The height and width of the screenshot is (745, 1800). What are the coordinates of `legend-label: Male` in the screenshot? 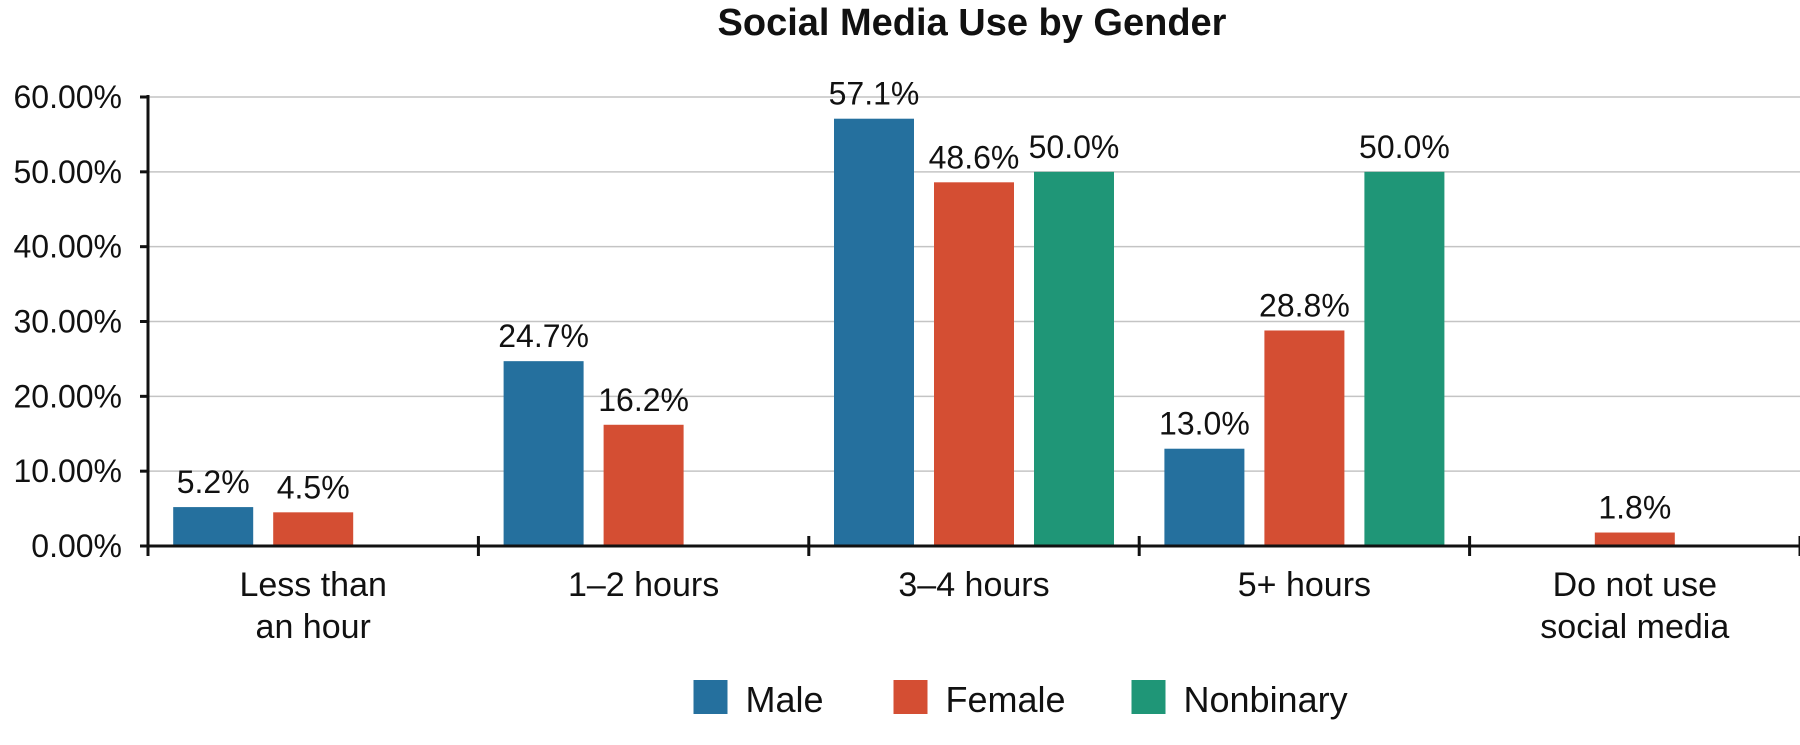 It's located at (785, 699).